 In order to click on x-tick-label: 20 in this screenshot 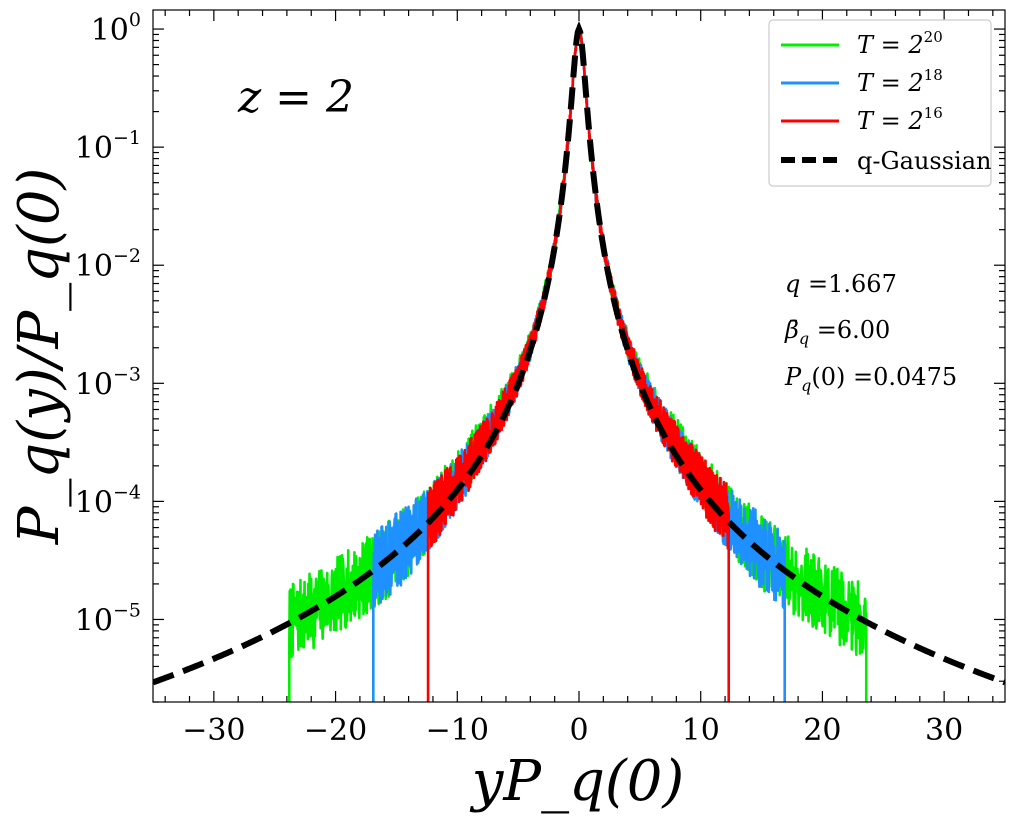, I will do `click(822, 730)`.